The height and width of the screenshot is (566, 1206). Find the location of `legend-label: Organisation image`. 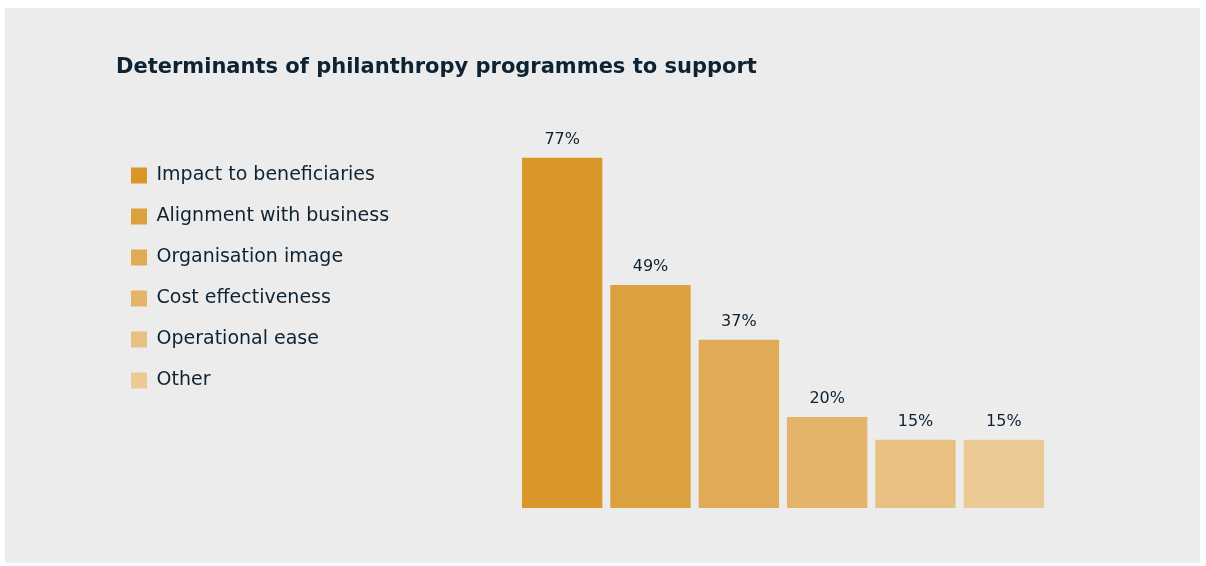

legend-label: Organisation image is located at coordinates (250, 255).